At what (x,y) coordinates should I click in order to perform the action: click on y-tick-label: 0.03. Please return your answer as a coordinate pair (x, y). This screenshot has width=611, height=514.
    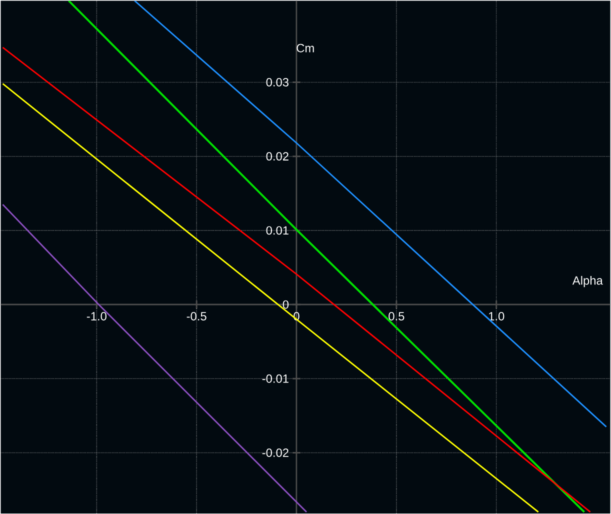
    Looking at the image, I should click on (277, 82).